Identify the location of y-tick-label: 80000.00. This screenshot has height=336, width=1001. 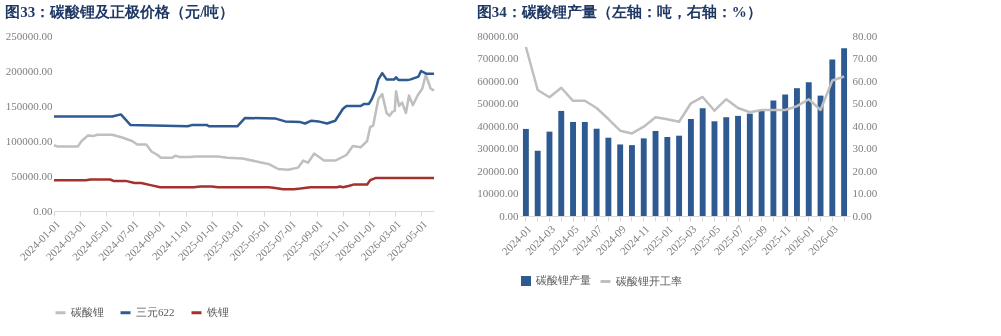
(498, 35).